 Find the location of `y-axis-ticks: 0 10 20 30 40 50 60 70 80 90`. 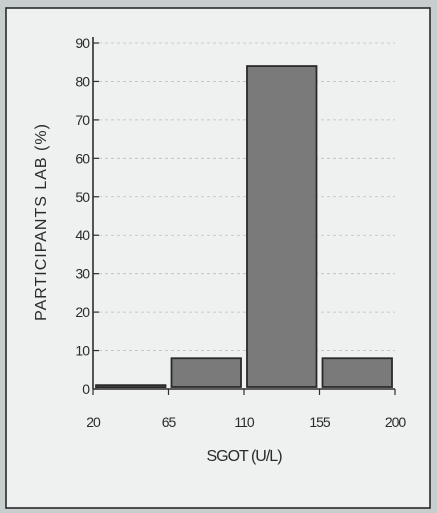

y-axis-ticks: 0 10 20 30 40 50 60 70 80 90 is located at coordinates (87, 216).